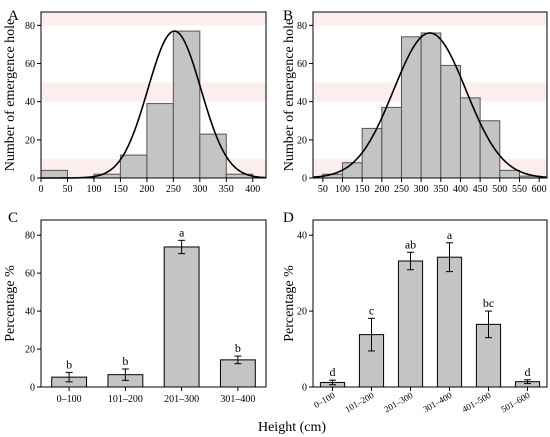 This screenshot has width=550, height=437. I want to click on significance-letter-c-1: b, so click(125, 361).